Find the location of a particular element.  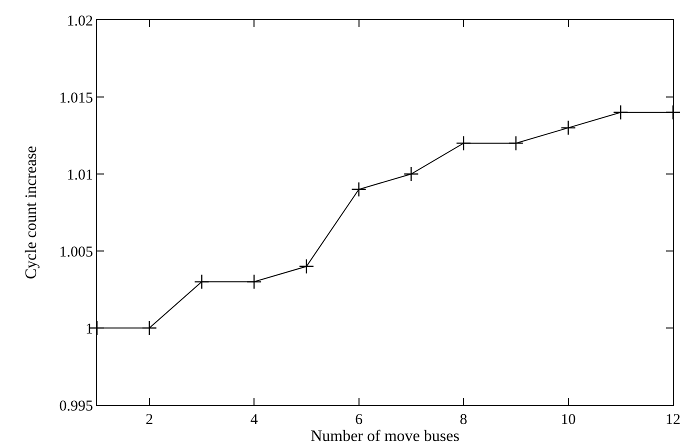

x-tick-label: 12 is located at coordinates (673, 420).